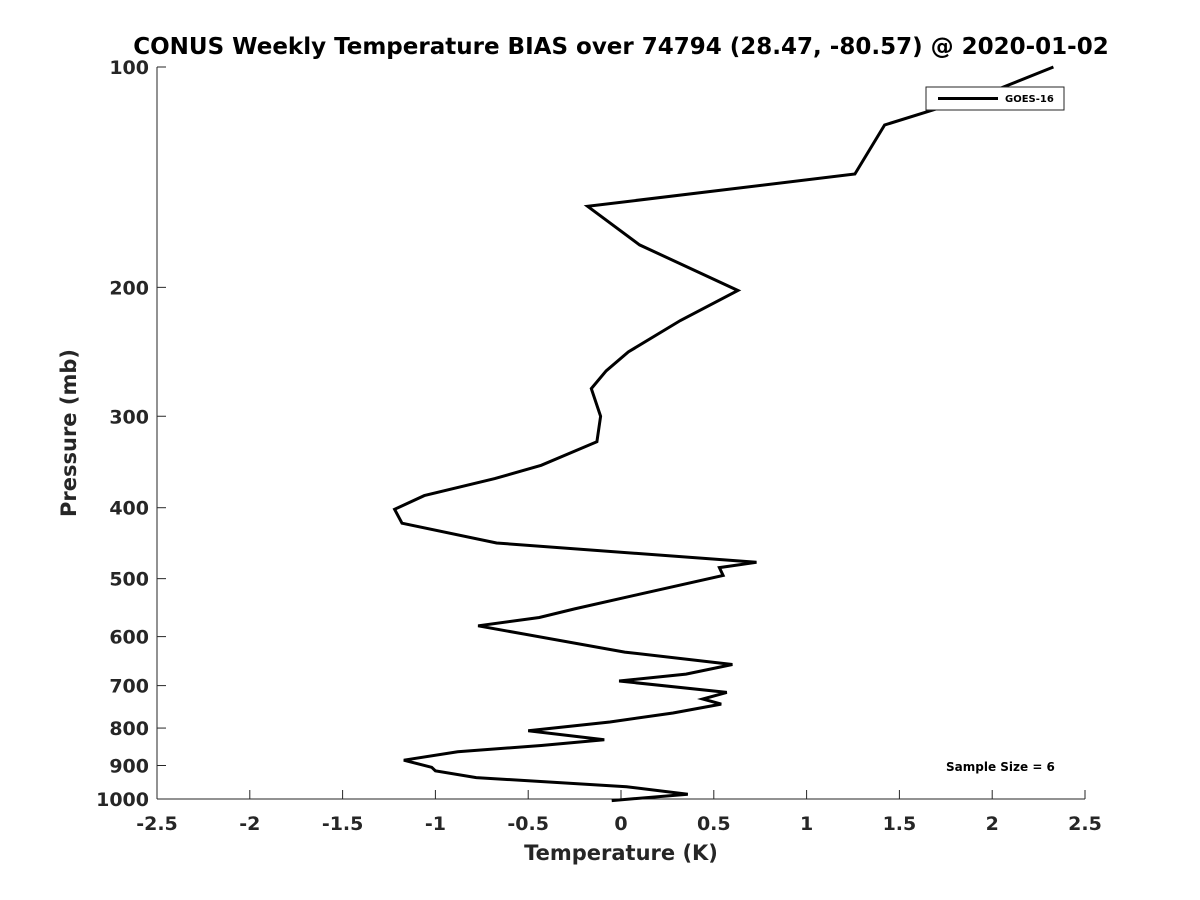 Image resolution: width=1200 pixels, height=900 pixels. Describe the element at coordinates (122, 800) in the screenshot. I see `y-tick-label: 1000` at that location.